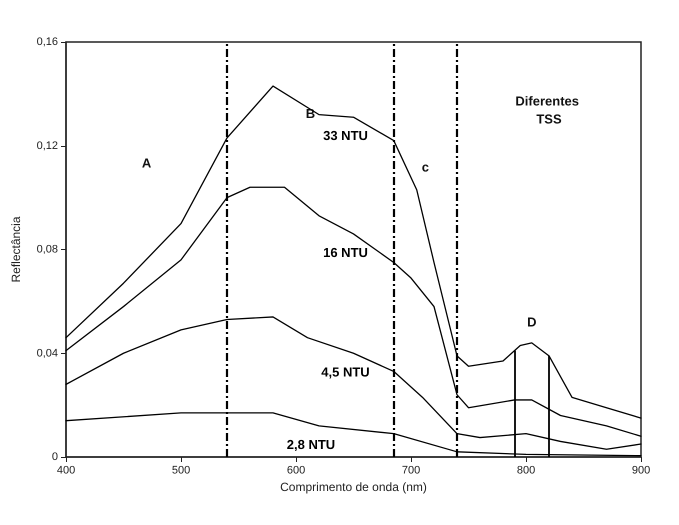 This screenshot has width=679, height=525. Describe the element at coordinates (47, 250) in the screenshot. I see `y-tick-label: 0,08` at that location.